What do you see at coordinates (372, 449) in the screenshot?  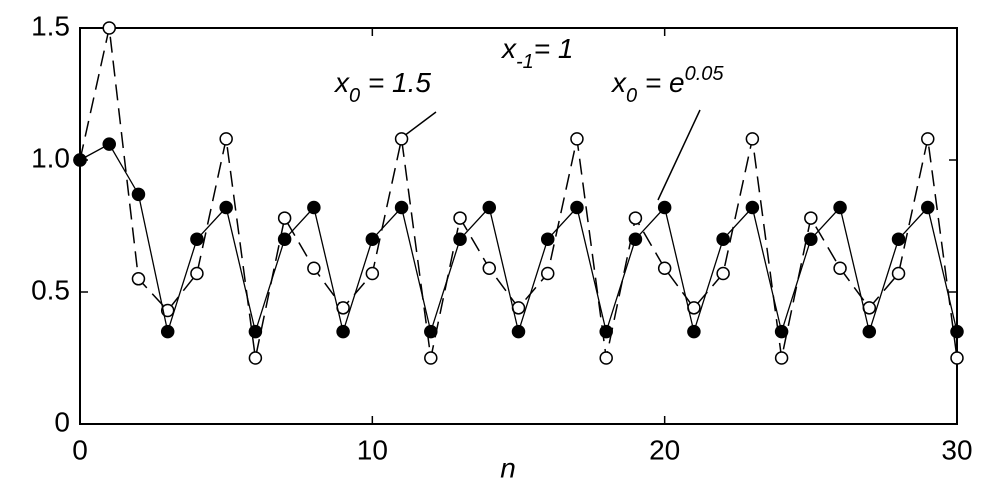 I see `x-tick-label: 10` at bounding box center [372, 449].